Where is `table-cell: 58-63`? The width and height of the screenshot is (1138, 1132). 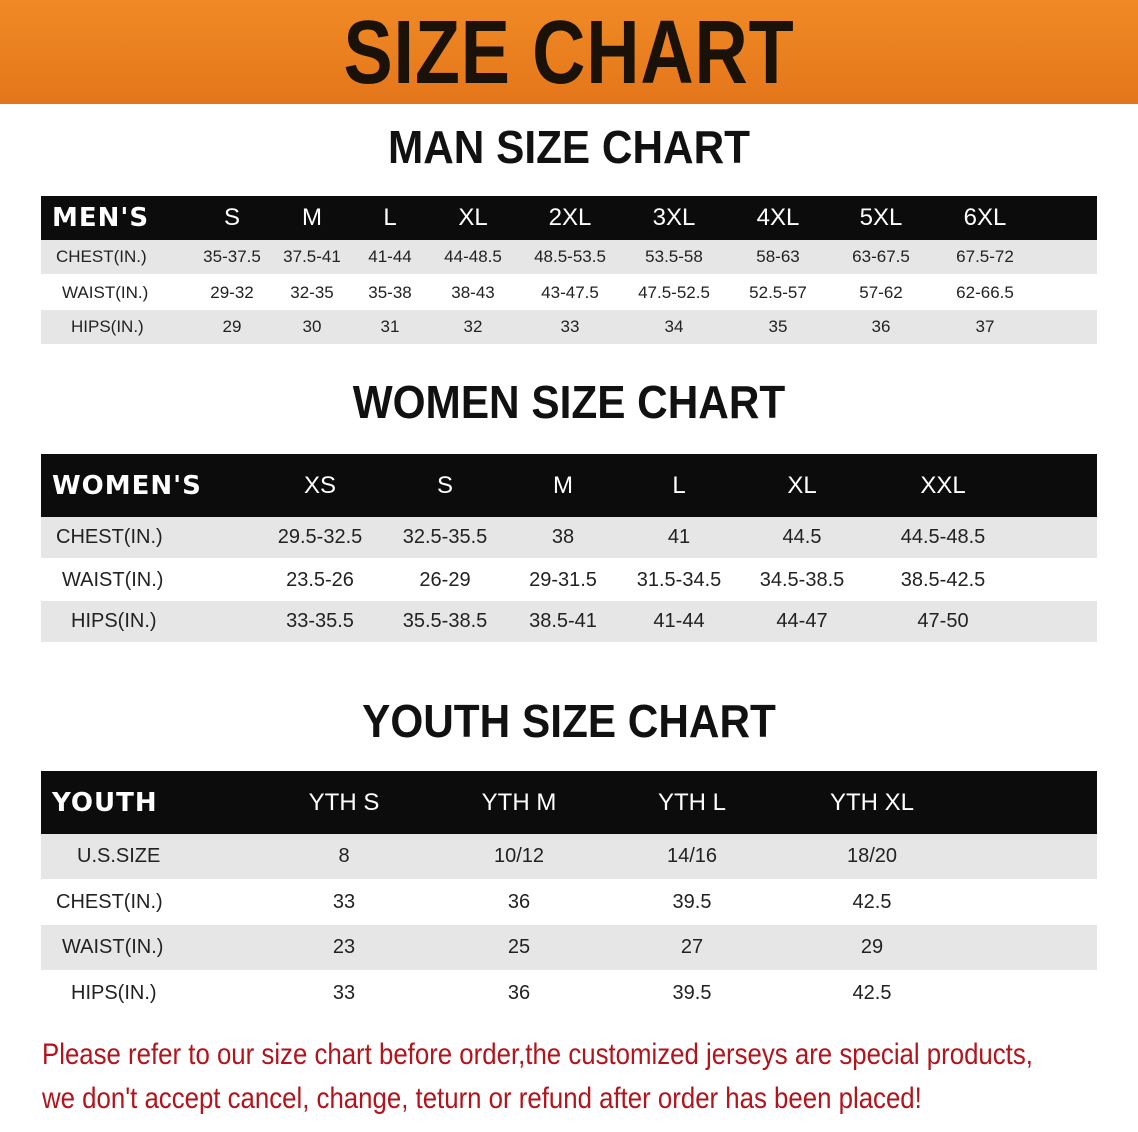 table-cell: 58-63 is located at coordinates (778, 256).